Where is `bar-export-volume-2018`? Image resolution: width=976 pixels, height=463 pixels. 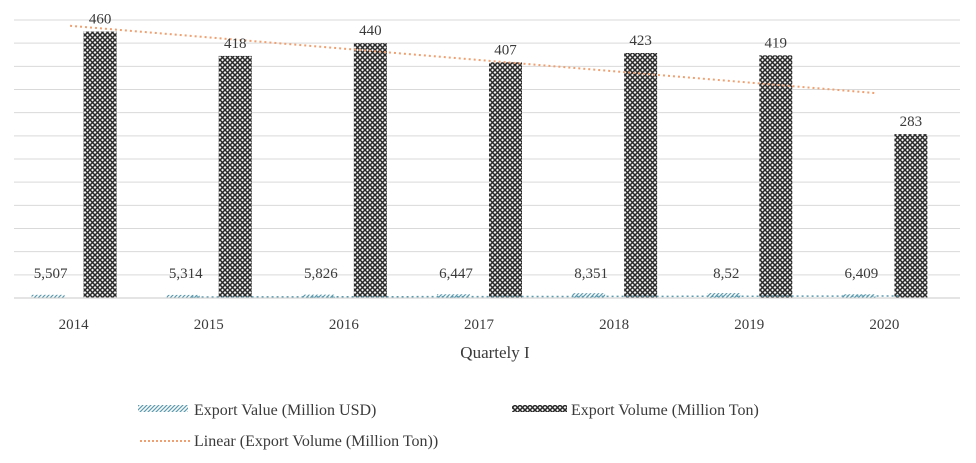
bar-export-volume-2018 is located at coordinates (641, 176).